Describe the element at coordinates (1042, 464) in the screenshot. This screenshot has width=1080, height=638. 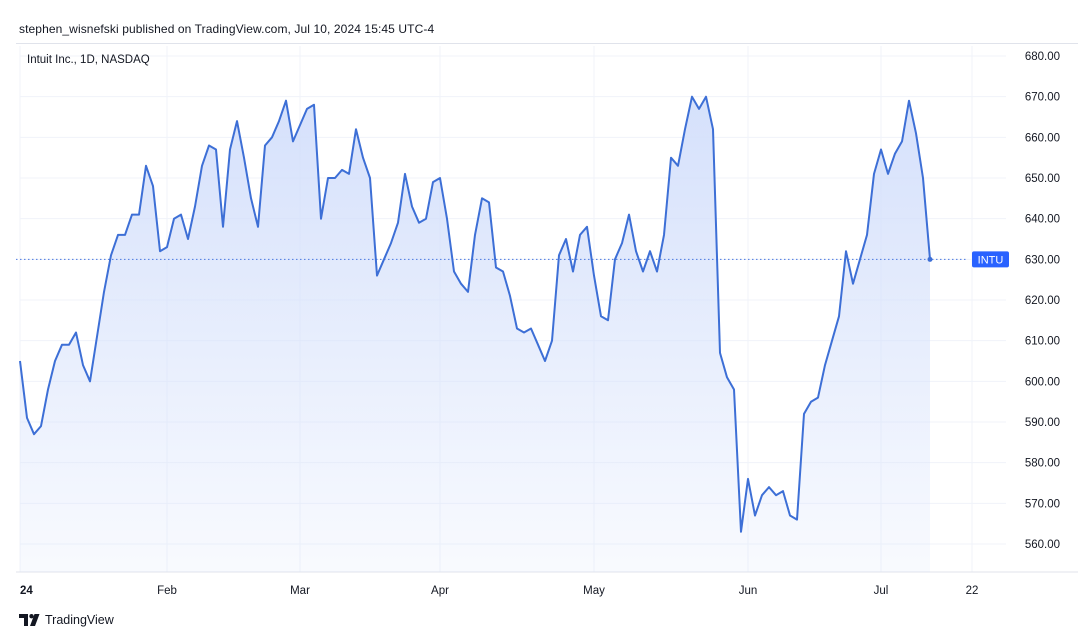
I see `y-tick-label: 580.00` at that location.